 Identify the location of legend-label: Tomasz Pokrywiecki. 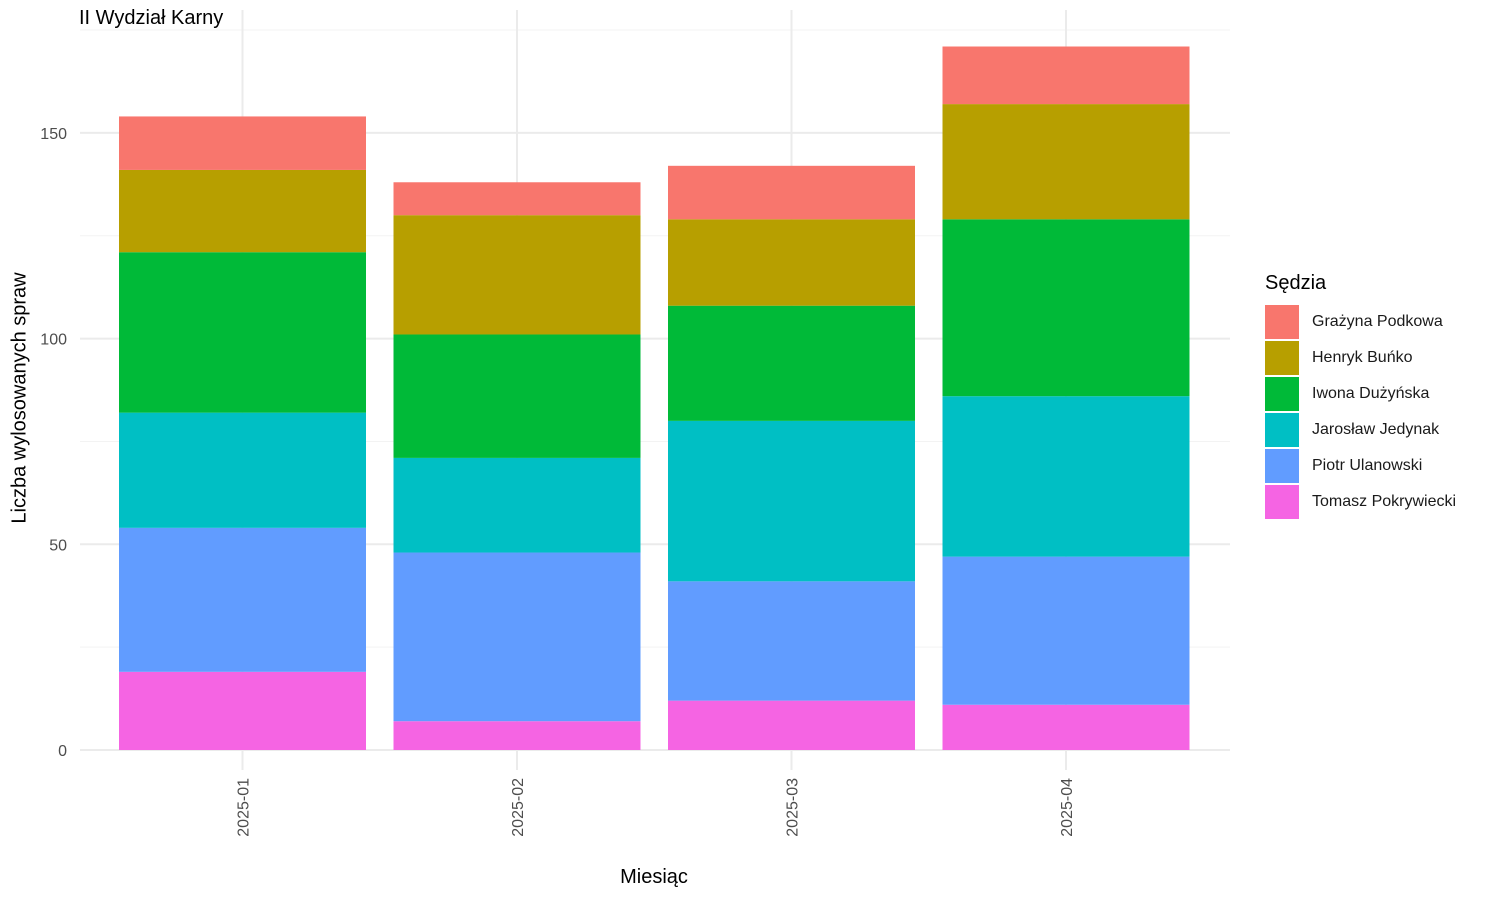
(1384, 501).